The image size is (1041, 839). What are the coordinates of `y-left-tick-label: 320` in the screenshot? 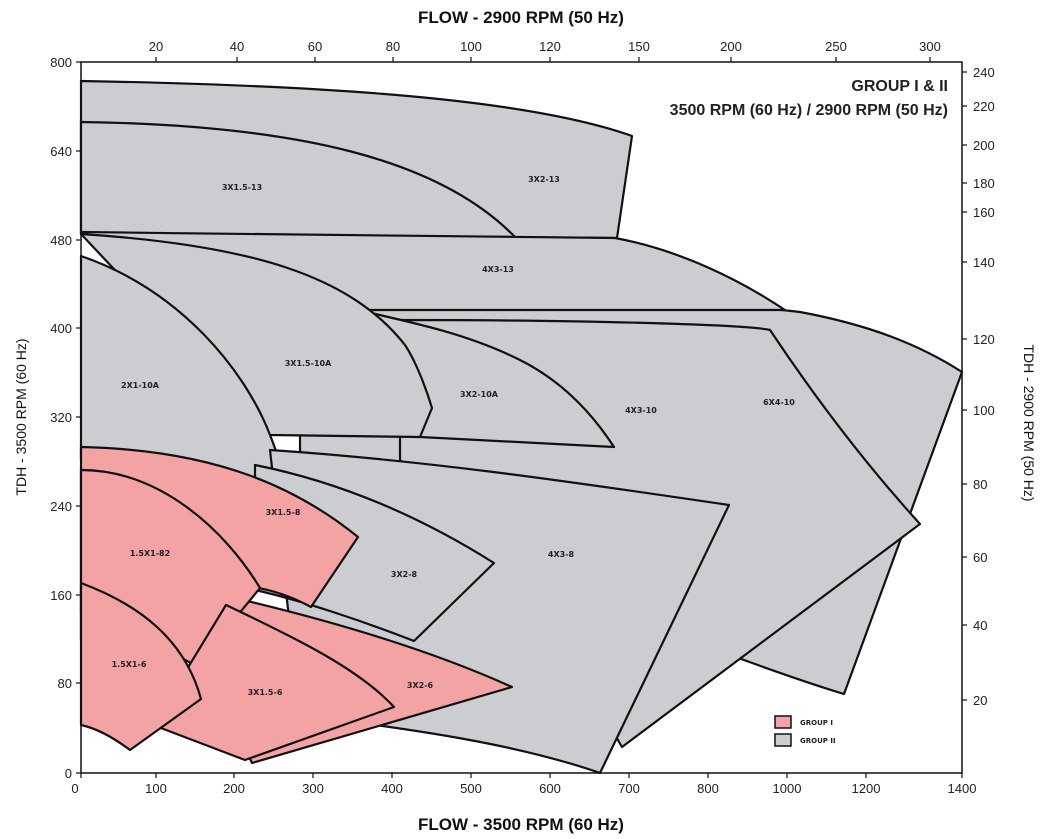 It's located at (61, 417).